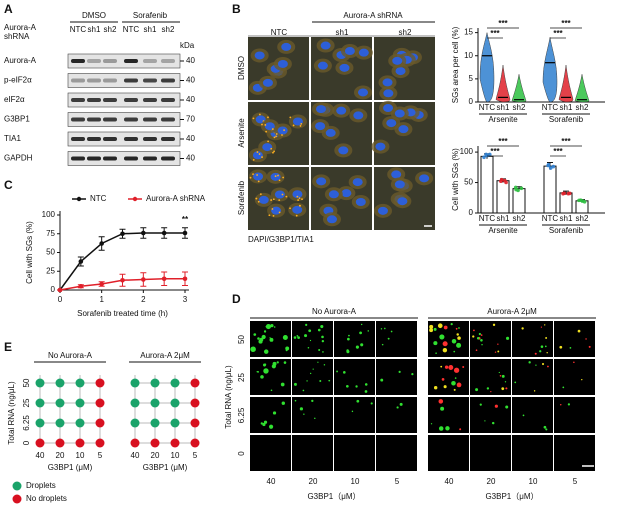 This screenshot has height=512, width=617. I want to click on marker-label: 70, so click(190, 119).